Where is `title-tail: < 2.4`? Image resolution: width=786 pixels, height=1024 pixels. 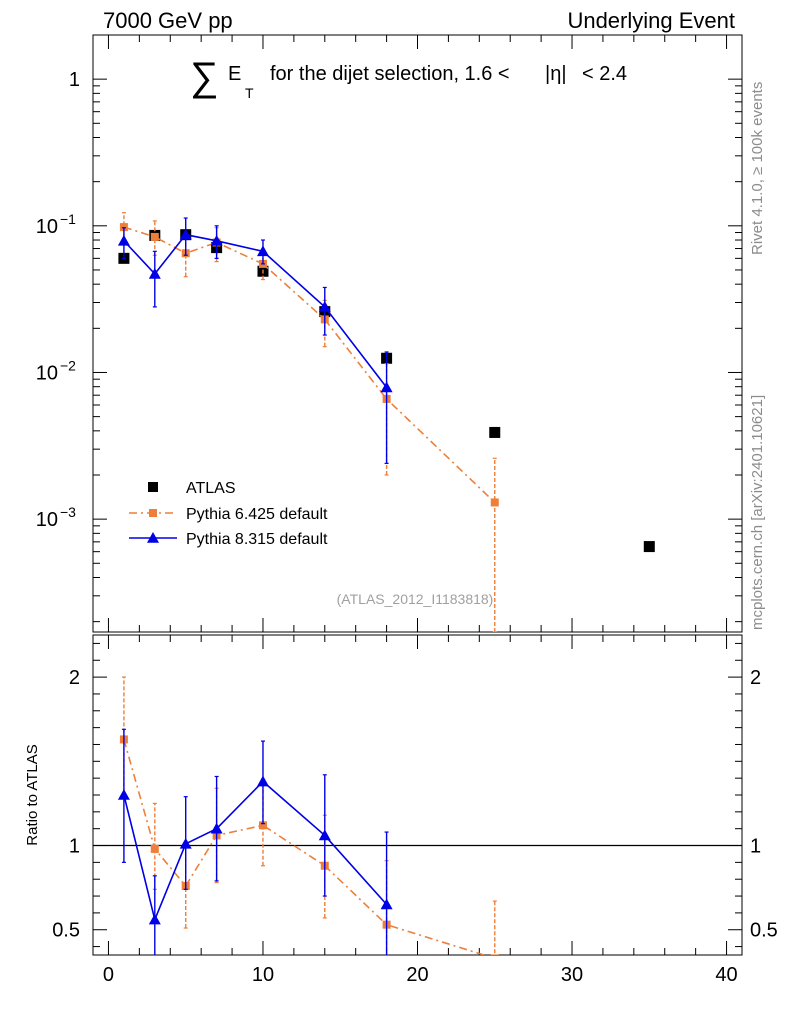 title-tail: < 2.4 is located at coordinates (604, 74).